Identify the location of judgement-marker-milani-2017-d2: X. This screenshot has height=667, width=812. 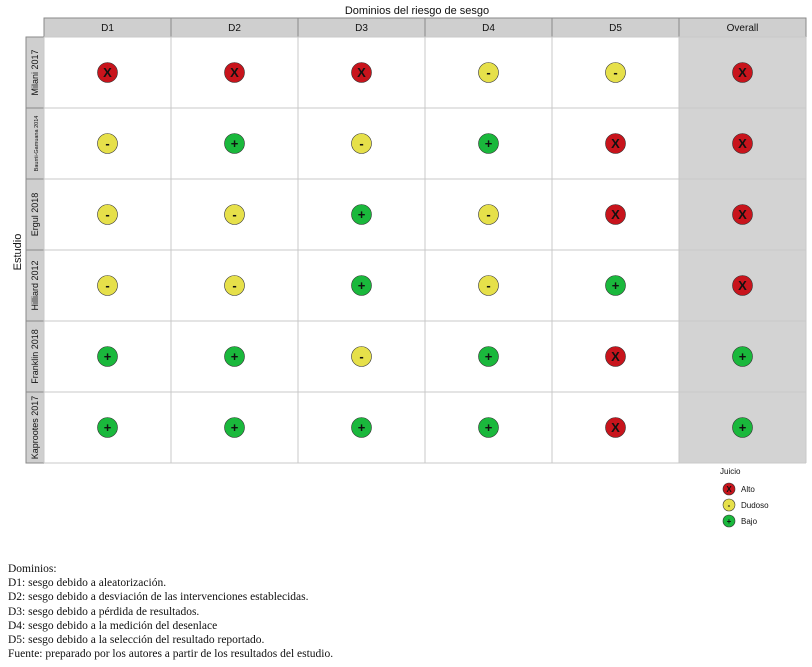
(234, 72).